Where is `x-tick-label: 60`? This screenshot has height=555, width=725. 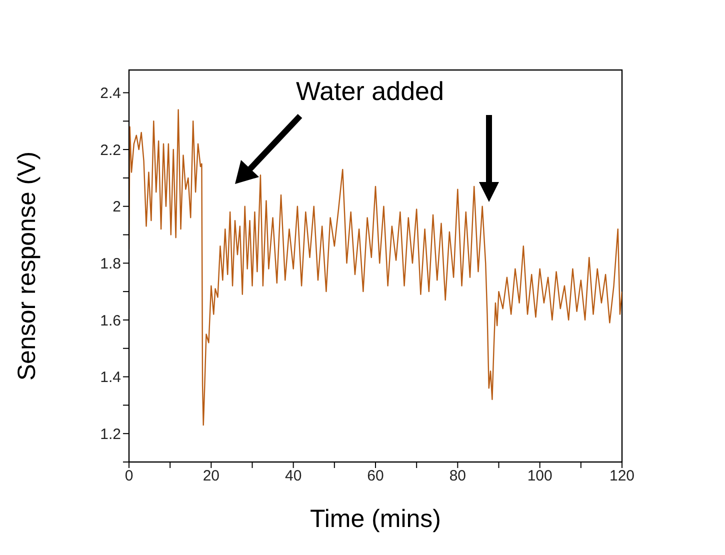
x-tick-label: 60 is located at coordinates (375, 476).